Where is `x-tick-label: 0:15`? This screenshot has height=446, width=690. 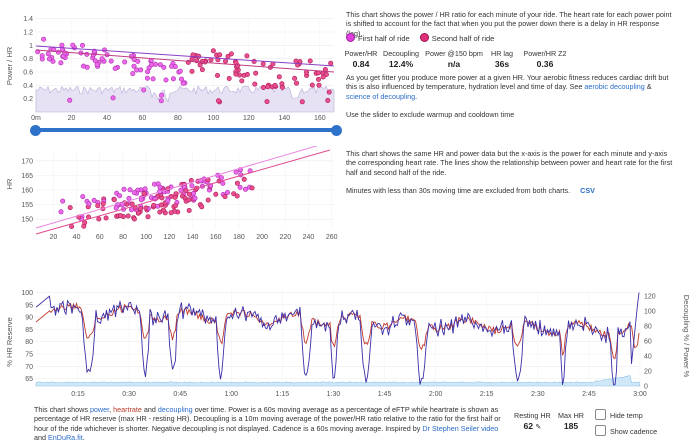 x-tick-label: 0:15 is located at coordinates (78, 394).